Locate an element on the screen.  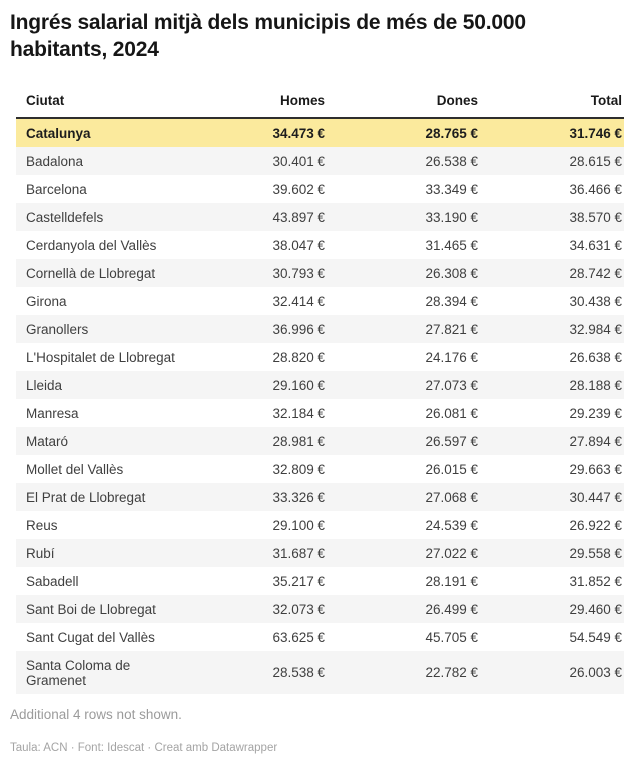
dones-cell: 28.394 € is located at coordinates (451, 301).